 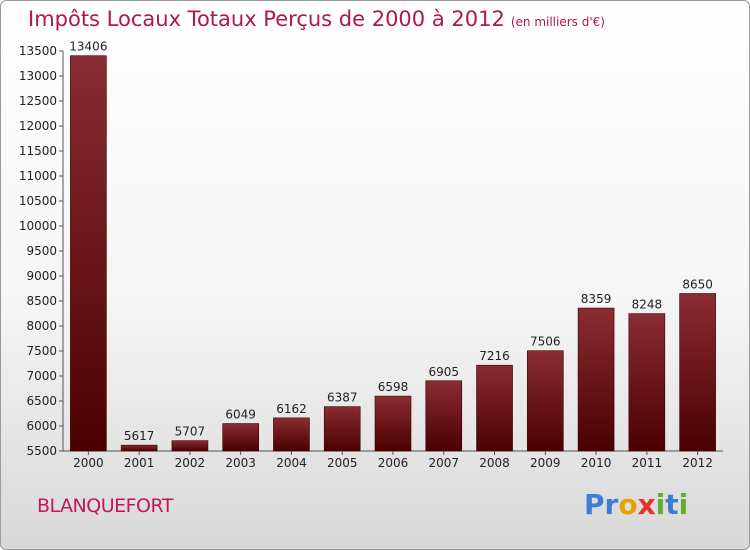 I want to click on data-label: 8359, so click(x=596, y=299).